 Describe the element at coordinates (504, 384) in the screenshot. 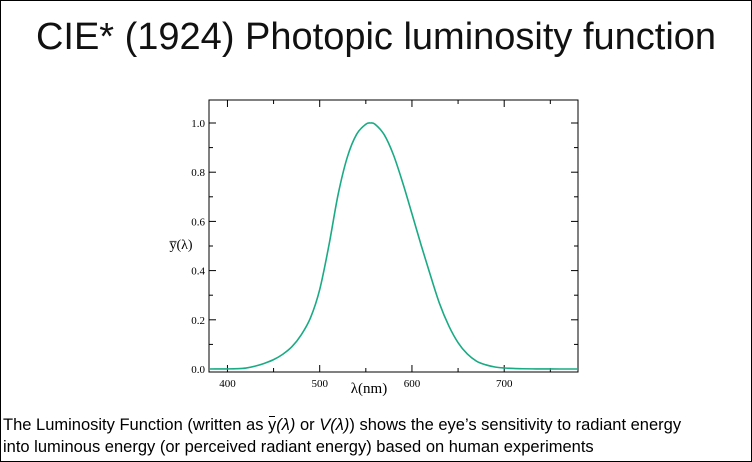

I see `x-tick-label: 700` at that location.